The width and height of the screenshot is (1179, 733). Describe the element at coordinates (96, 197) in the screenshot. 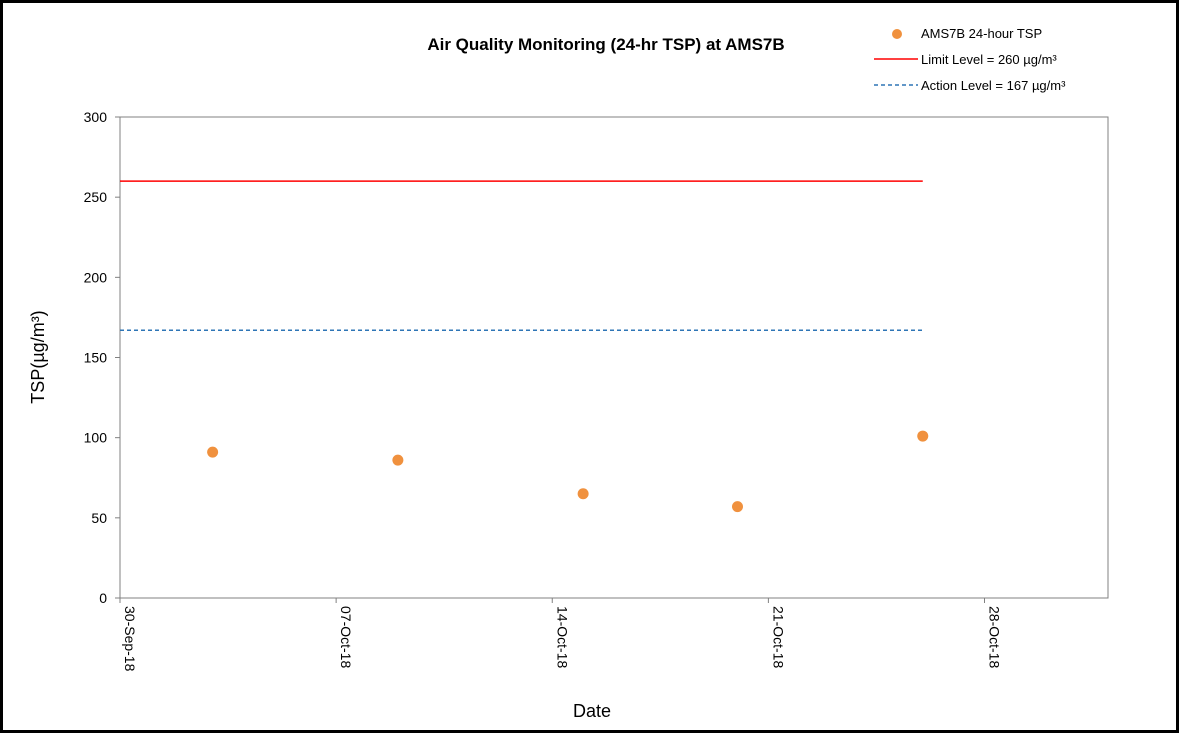

I see `y-tick-label: 250` at that location.